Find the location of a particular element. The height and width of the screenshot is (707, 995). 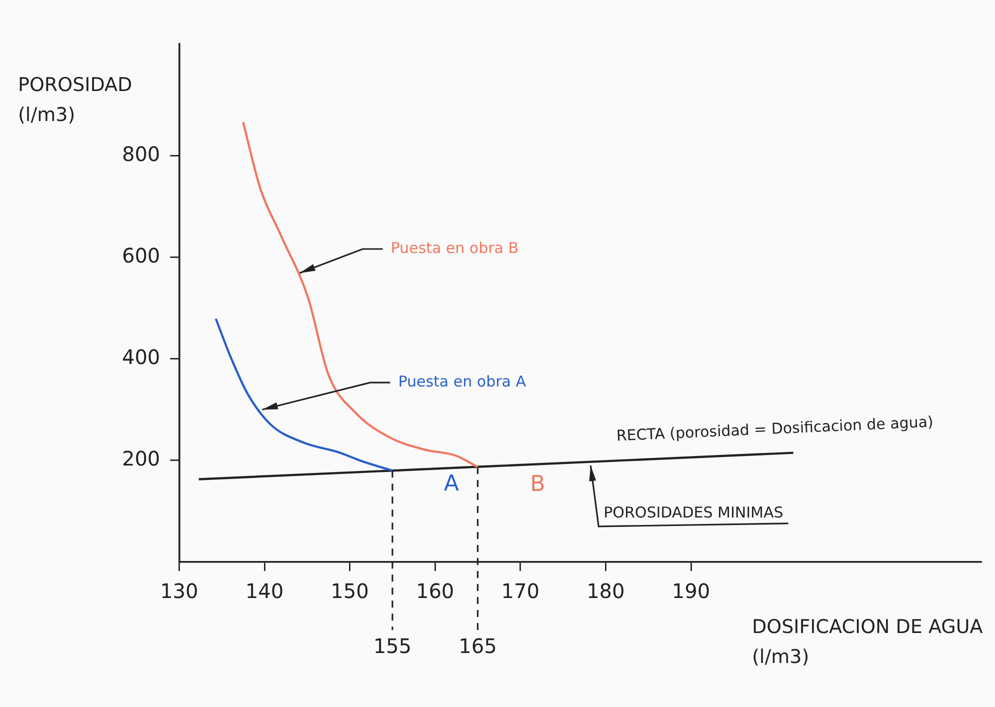

x-tick-label: 150 is located at coordinates (349, 591).